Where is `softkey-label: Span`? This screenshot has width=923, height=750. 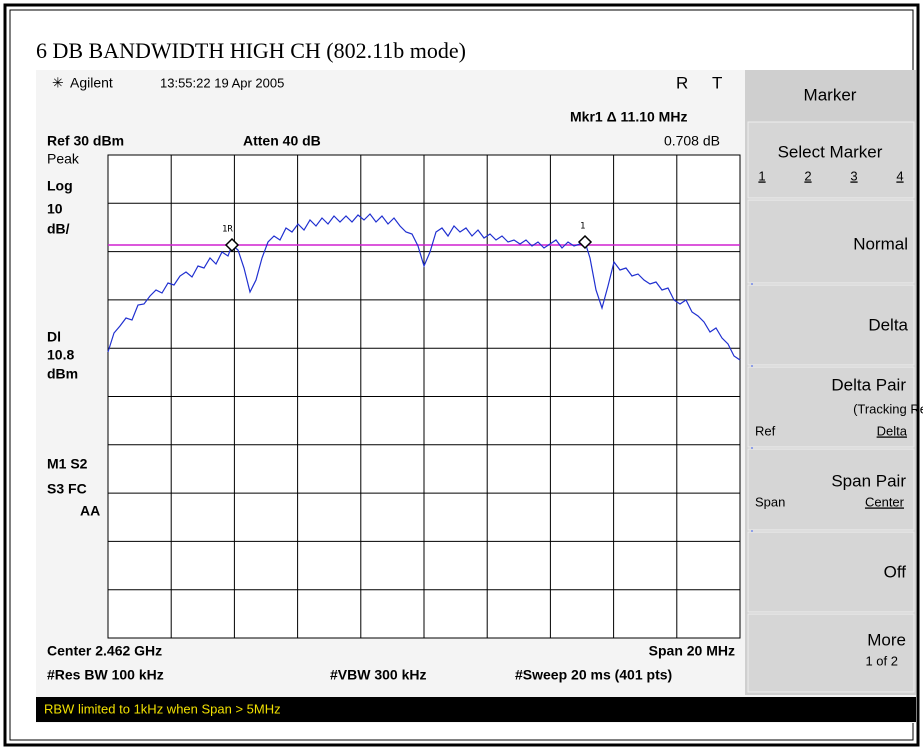
softkey-label: Span is located at coordinates (770, 501).